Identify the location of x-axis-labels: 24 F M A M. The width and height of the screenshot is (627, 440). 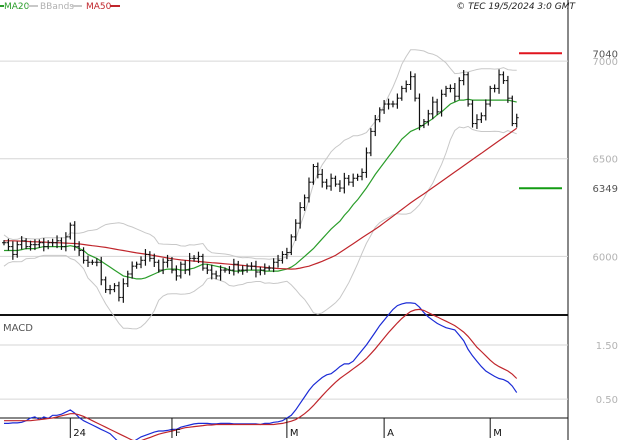
(285, 428).